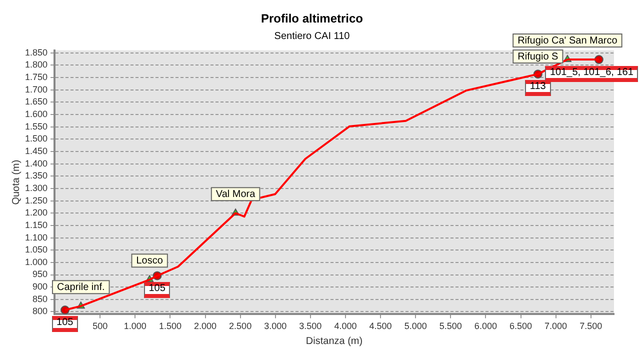 The width and height of the screenshot is (640, 357). Describe the element at coordinates (170, 326) in the screenshot. I see `x-tick-label: 1.500` at that location.